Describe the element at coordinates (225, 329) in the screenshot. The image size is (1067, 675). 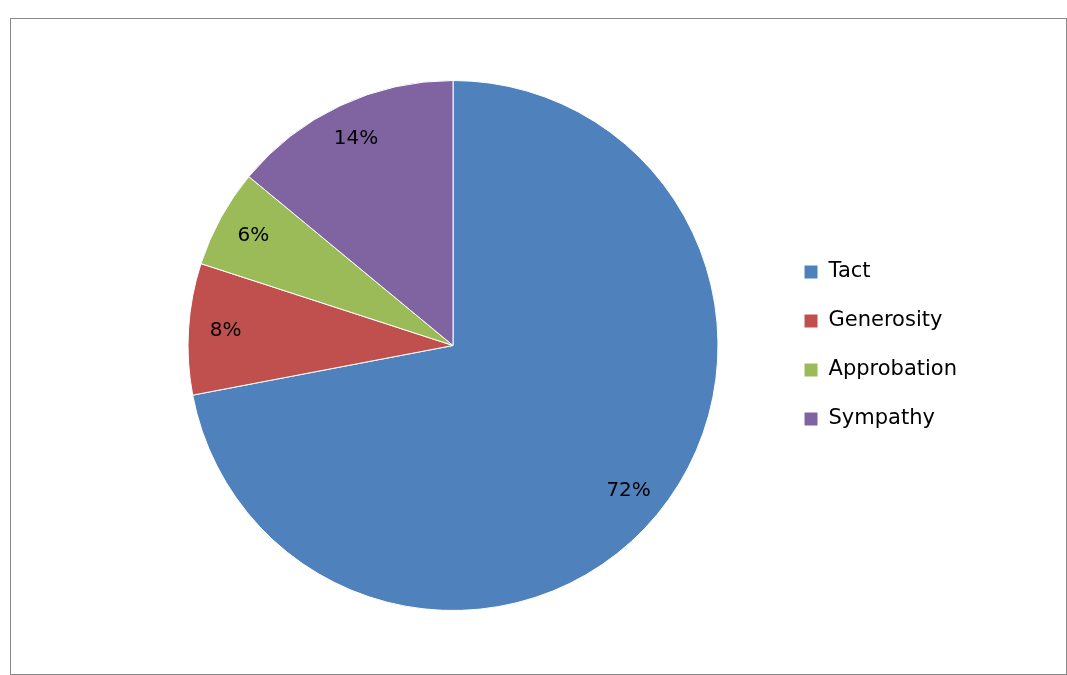
I see `data-label: 8%` at that location.